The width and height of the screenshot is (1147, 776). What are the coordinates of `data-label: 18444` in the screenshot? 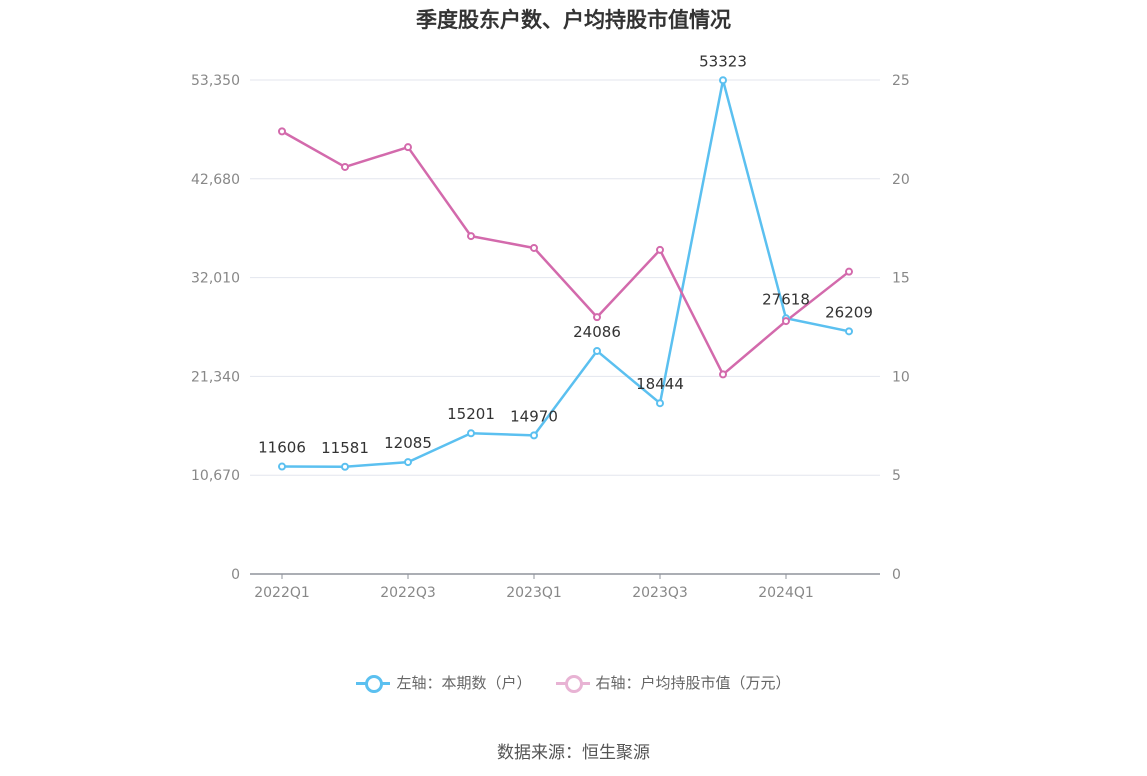 It's located at (660, 384).